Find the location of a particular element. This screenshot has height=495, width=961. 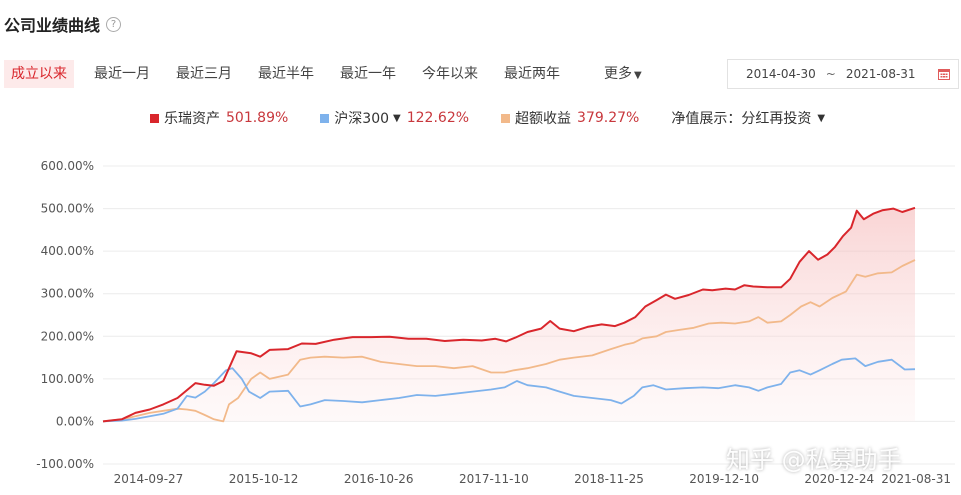

nav-display-label: 净值展示：分红再投资 is located at coordinates (741, 119).